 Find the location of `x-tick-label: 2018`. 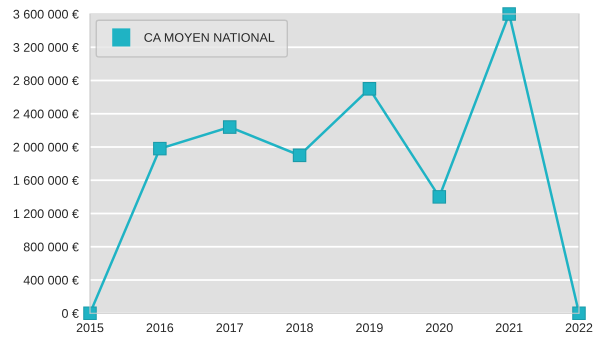

x-tick-label: 2018 is located at coordinates (299, 327).